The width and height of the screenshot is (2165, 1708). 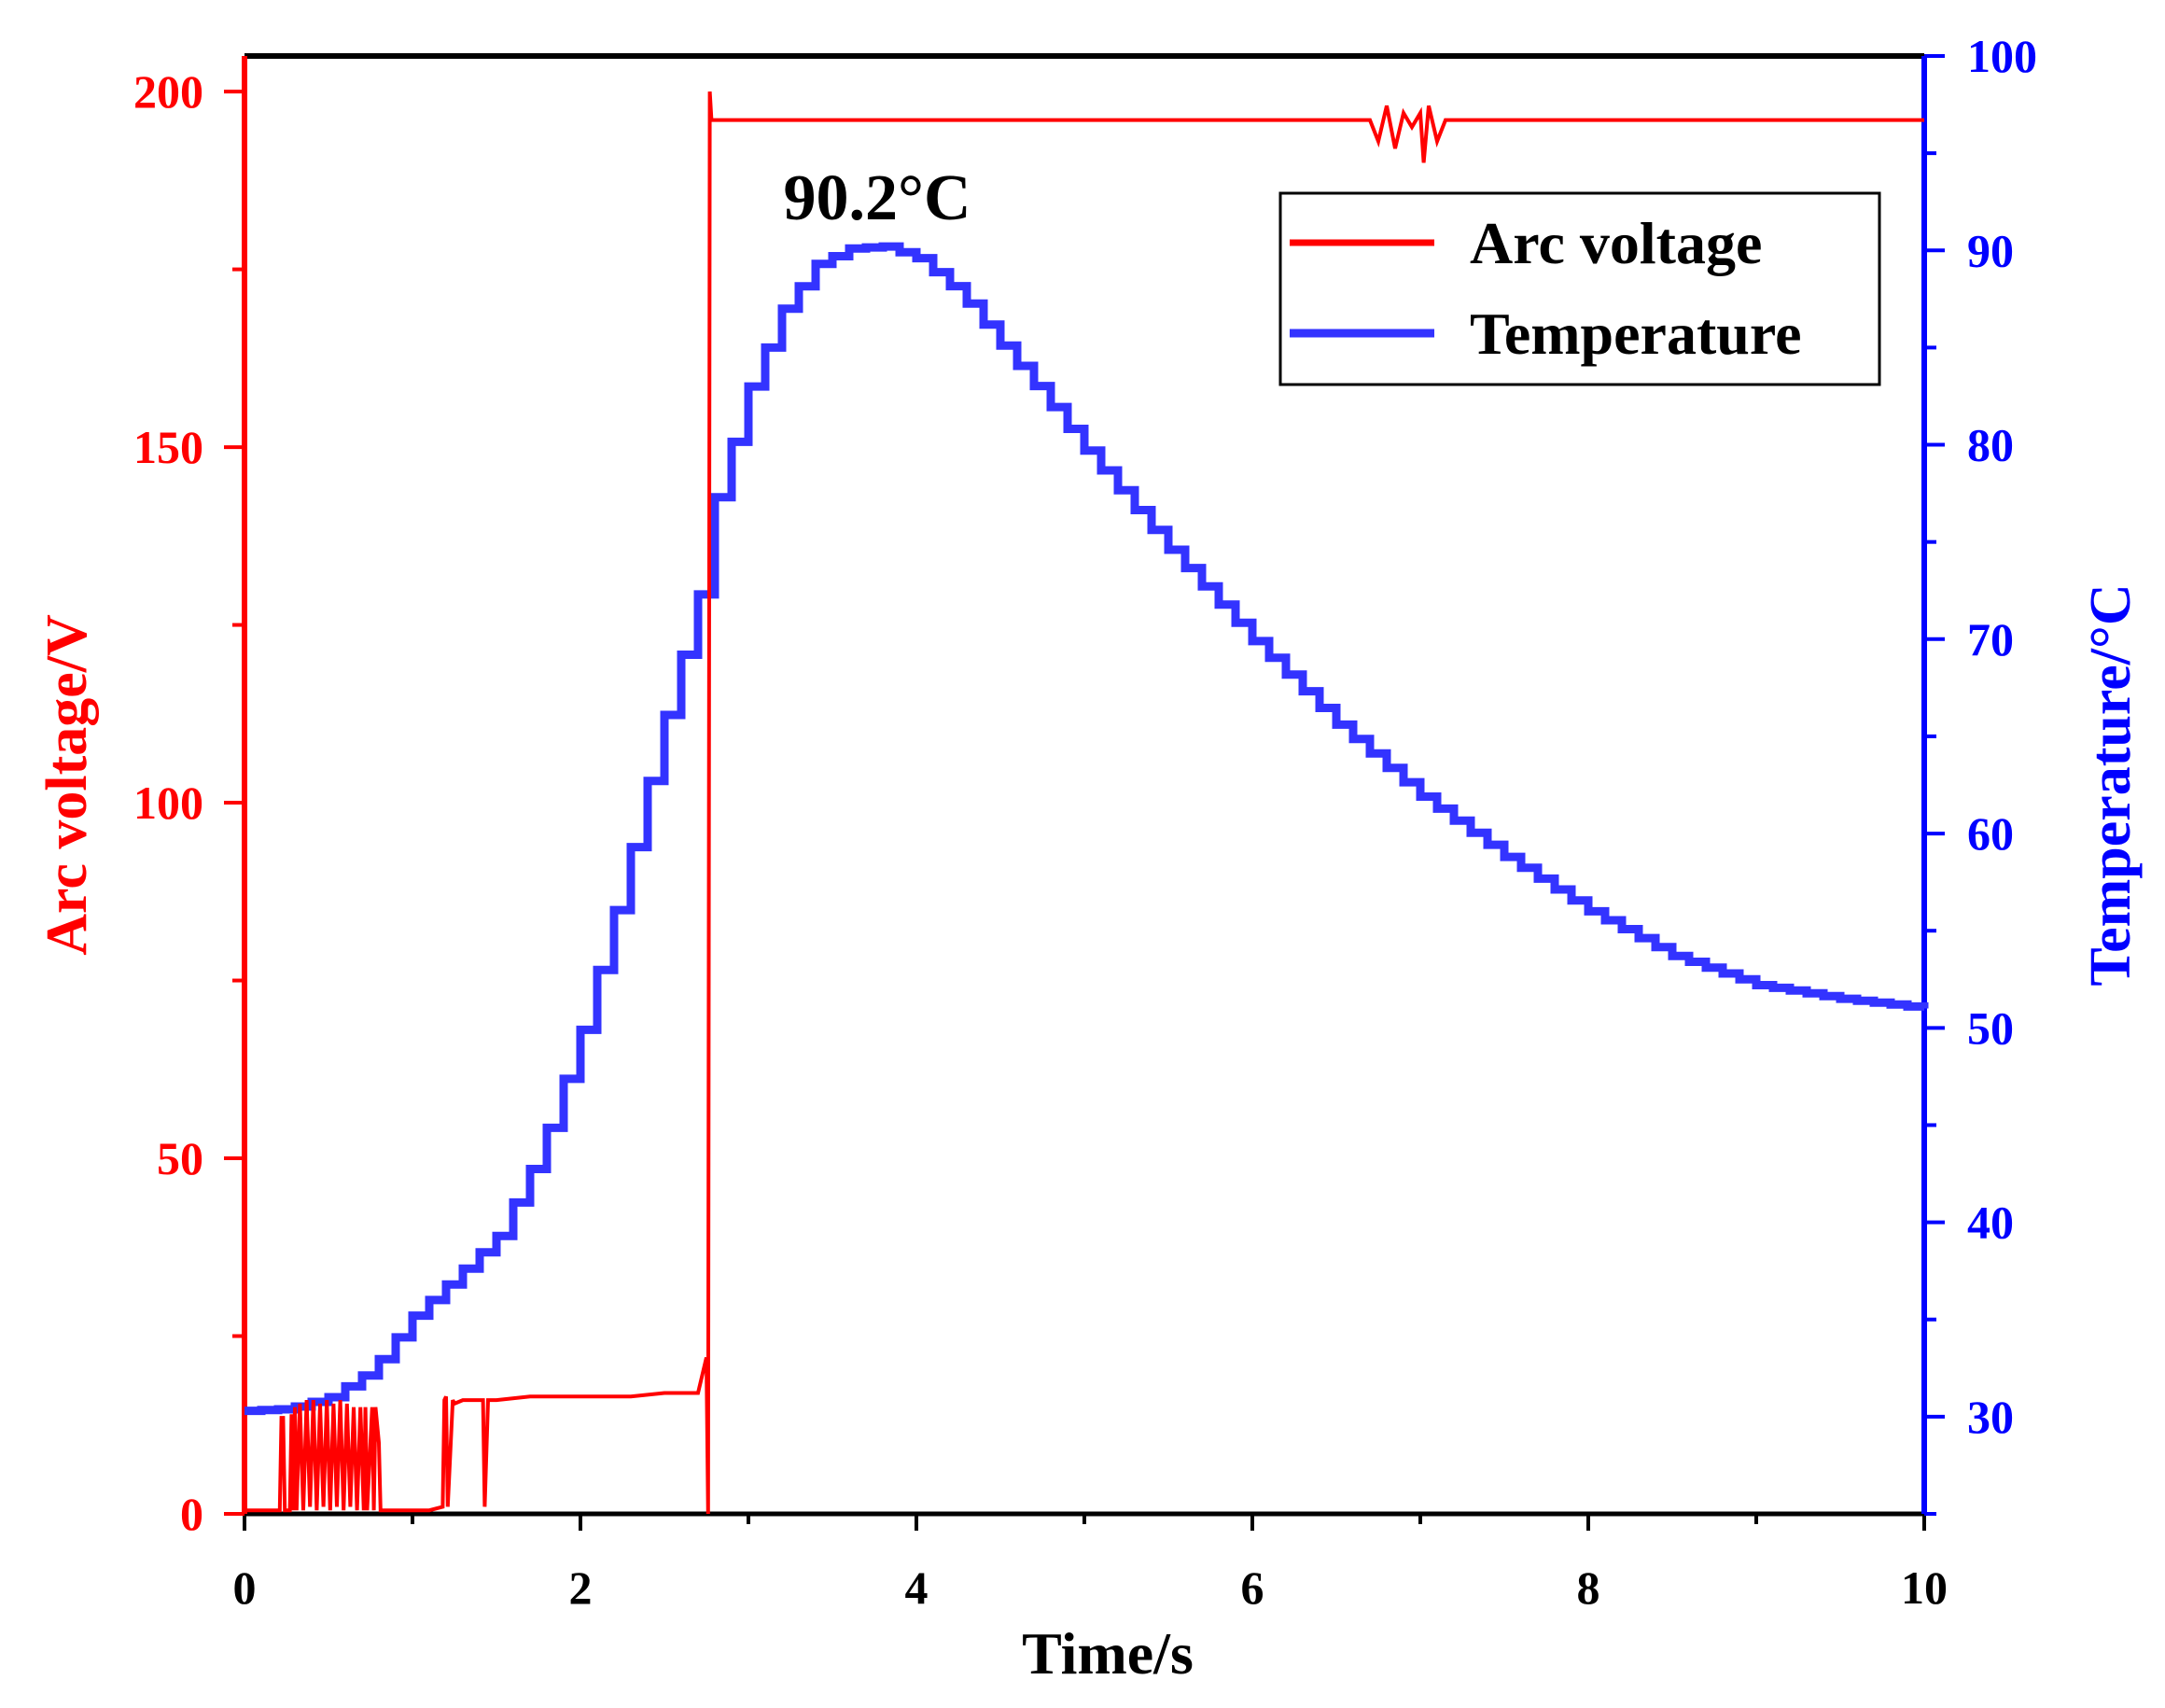 What do you see at coordinates (191, 1514) in the screenshot?
I see `left-tick-label: 0` at bounding box center [191, 1514].